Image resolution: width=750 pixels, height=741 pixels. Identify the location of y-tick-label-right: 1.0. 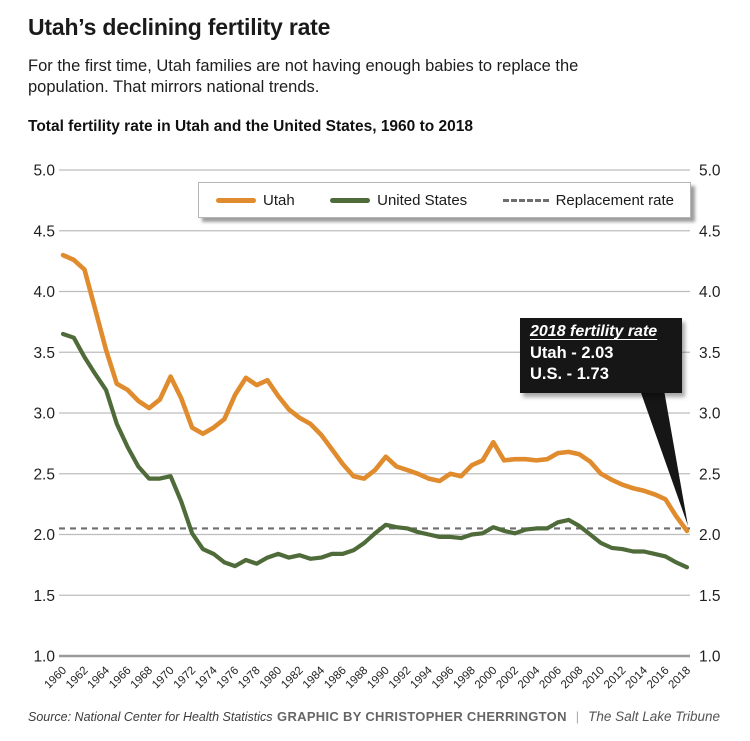
(710, 657).